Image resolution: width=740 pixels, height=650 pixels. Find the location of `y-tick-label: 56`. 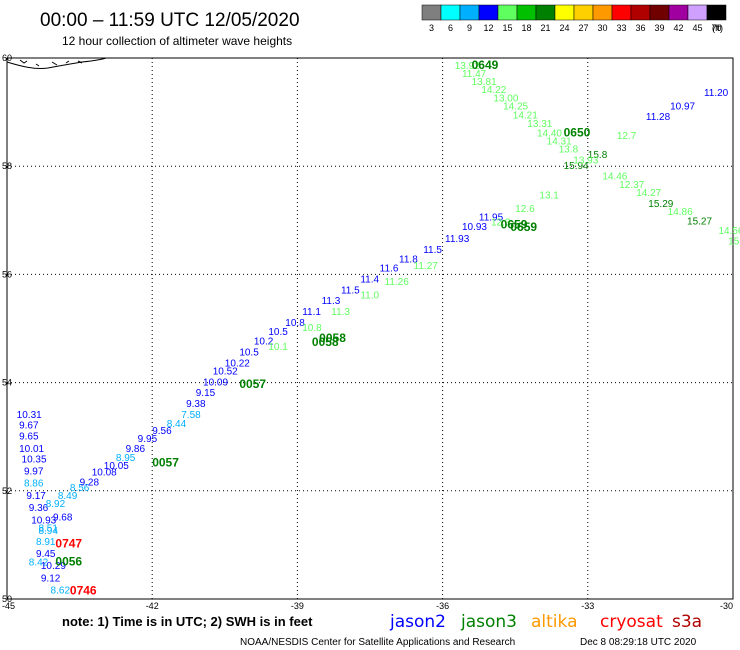

y-tick-label: 56 is located at coordinates (7, 274).